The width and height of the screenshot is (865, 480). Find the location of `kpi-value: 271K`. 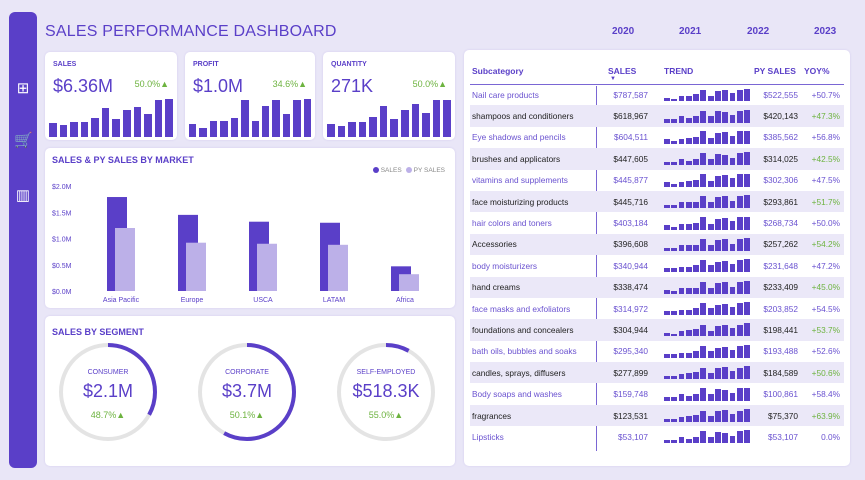

kpi-value: 271K is located at coordinates (352, 86).